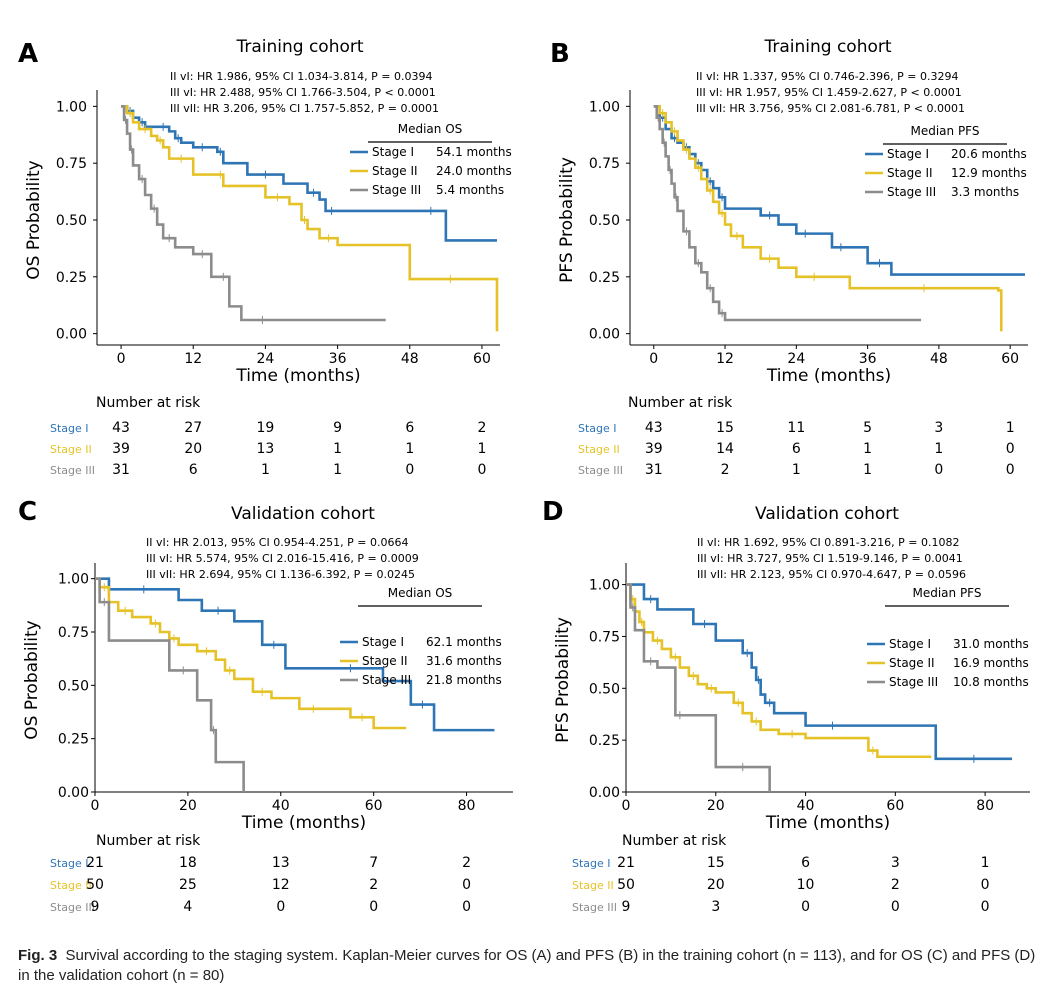 This screenshot has height=998, width=1062. Describe the element at coordinates (787, 213) in the screenshot. I see `km-curve-stage-iii` at that location.